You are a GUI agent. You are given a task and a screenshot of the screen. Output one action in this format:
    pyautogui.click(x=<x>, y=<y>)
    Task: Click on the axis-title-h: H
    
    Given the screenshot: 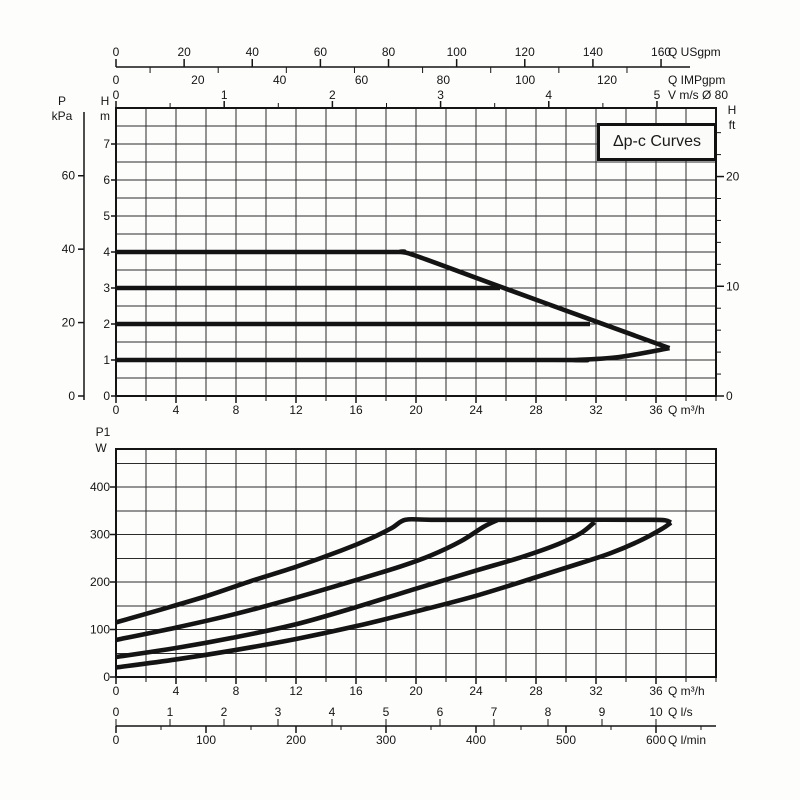 What is the action you would take?
    pyautogui.click(x=105, y=101)
    